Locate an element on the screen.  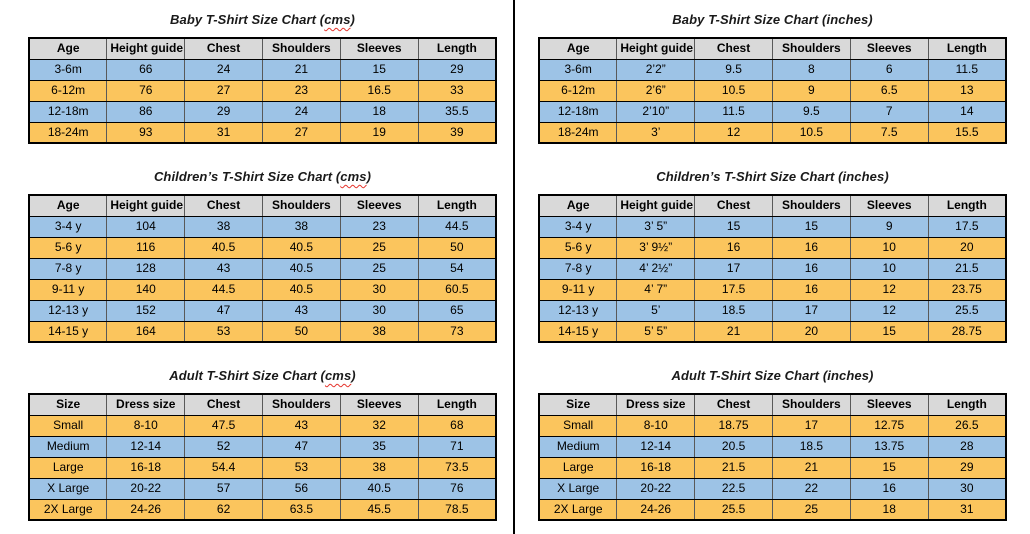
table-cell: 47 is located at coordinates (223, 310).